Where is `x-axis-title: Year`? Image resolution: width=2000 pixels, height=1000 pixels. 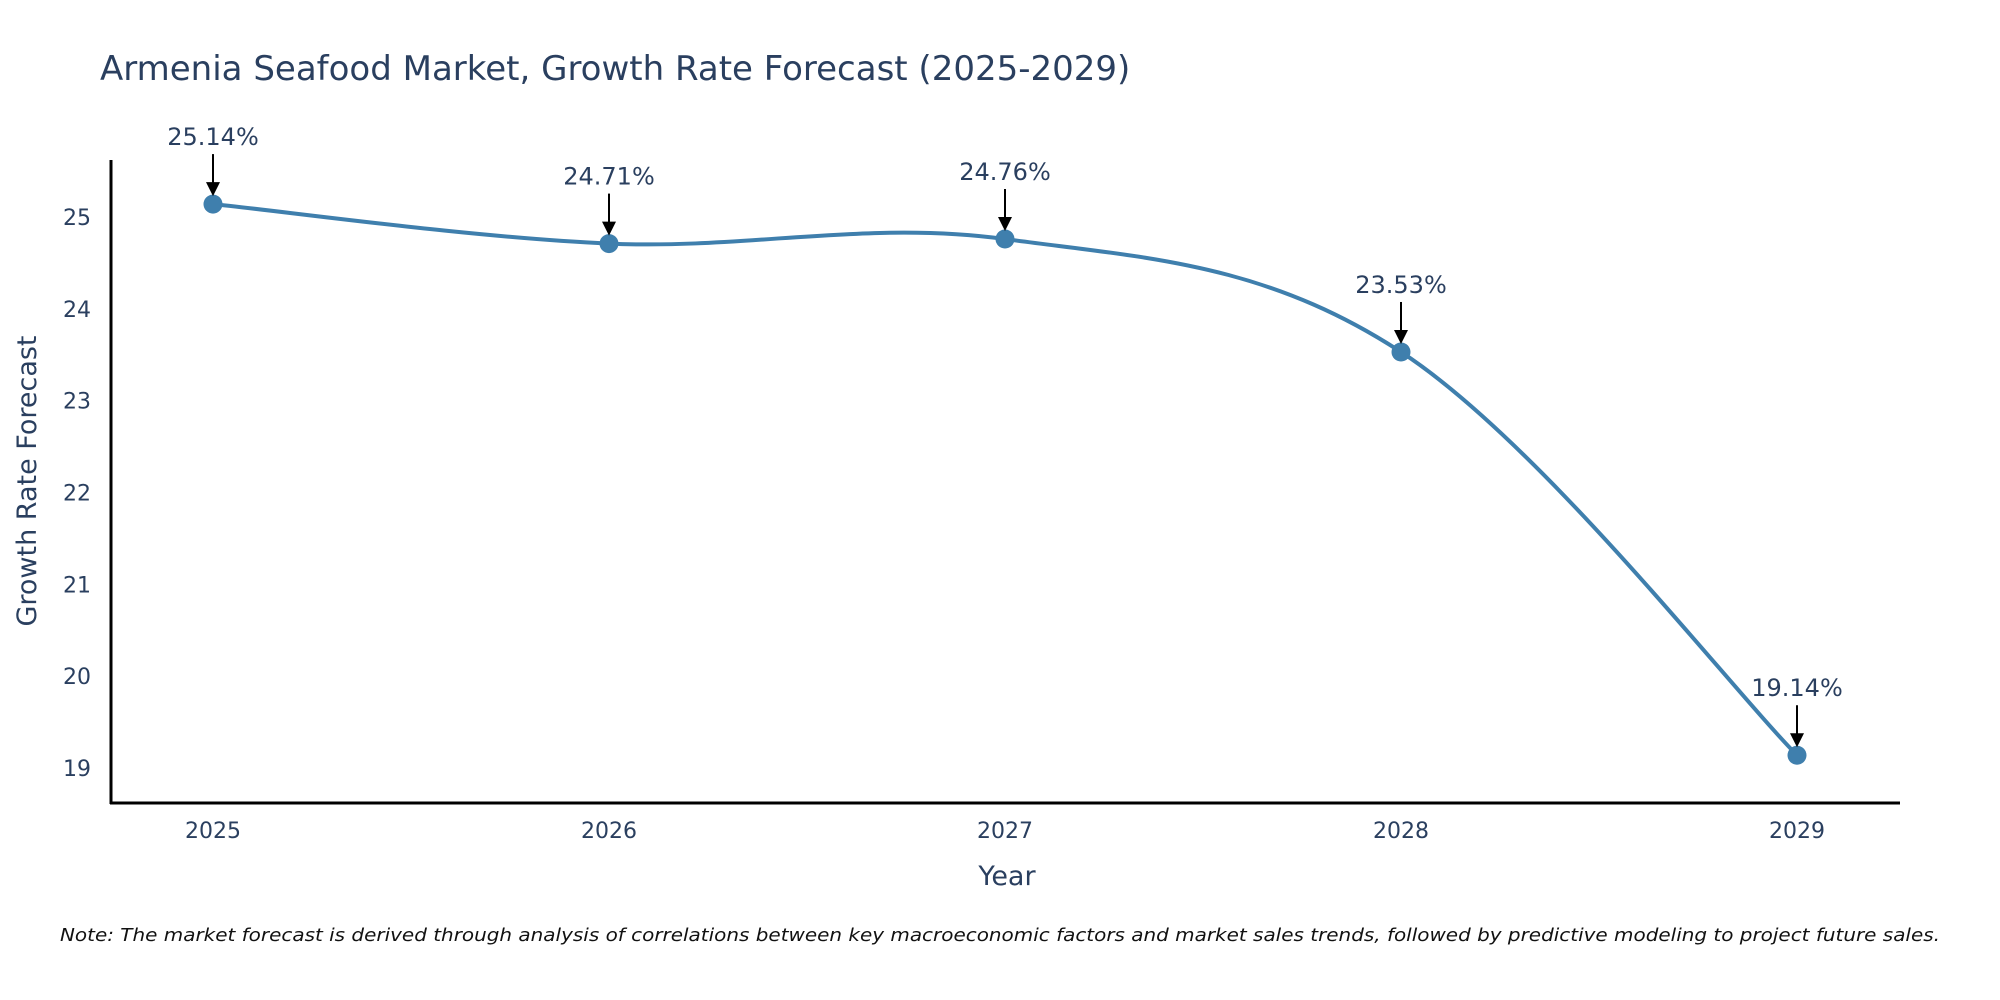 x-axis-title: Year is located at coordinates (1006, 876).